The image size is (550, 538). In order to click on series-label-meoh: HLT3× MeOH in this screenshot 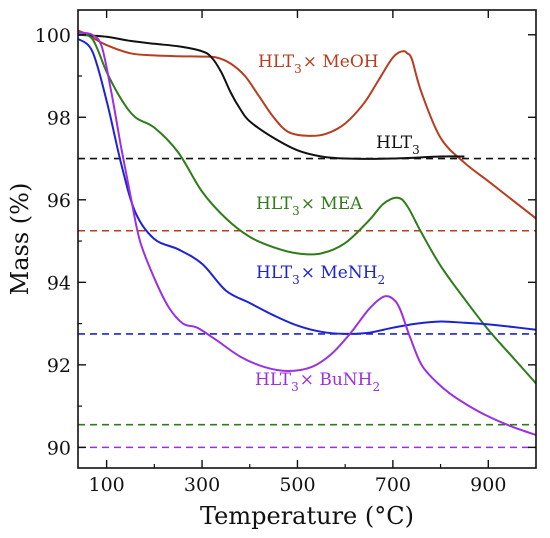, I will do `click(318, 64)`.